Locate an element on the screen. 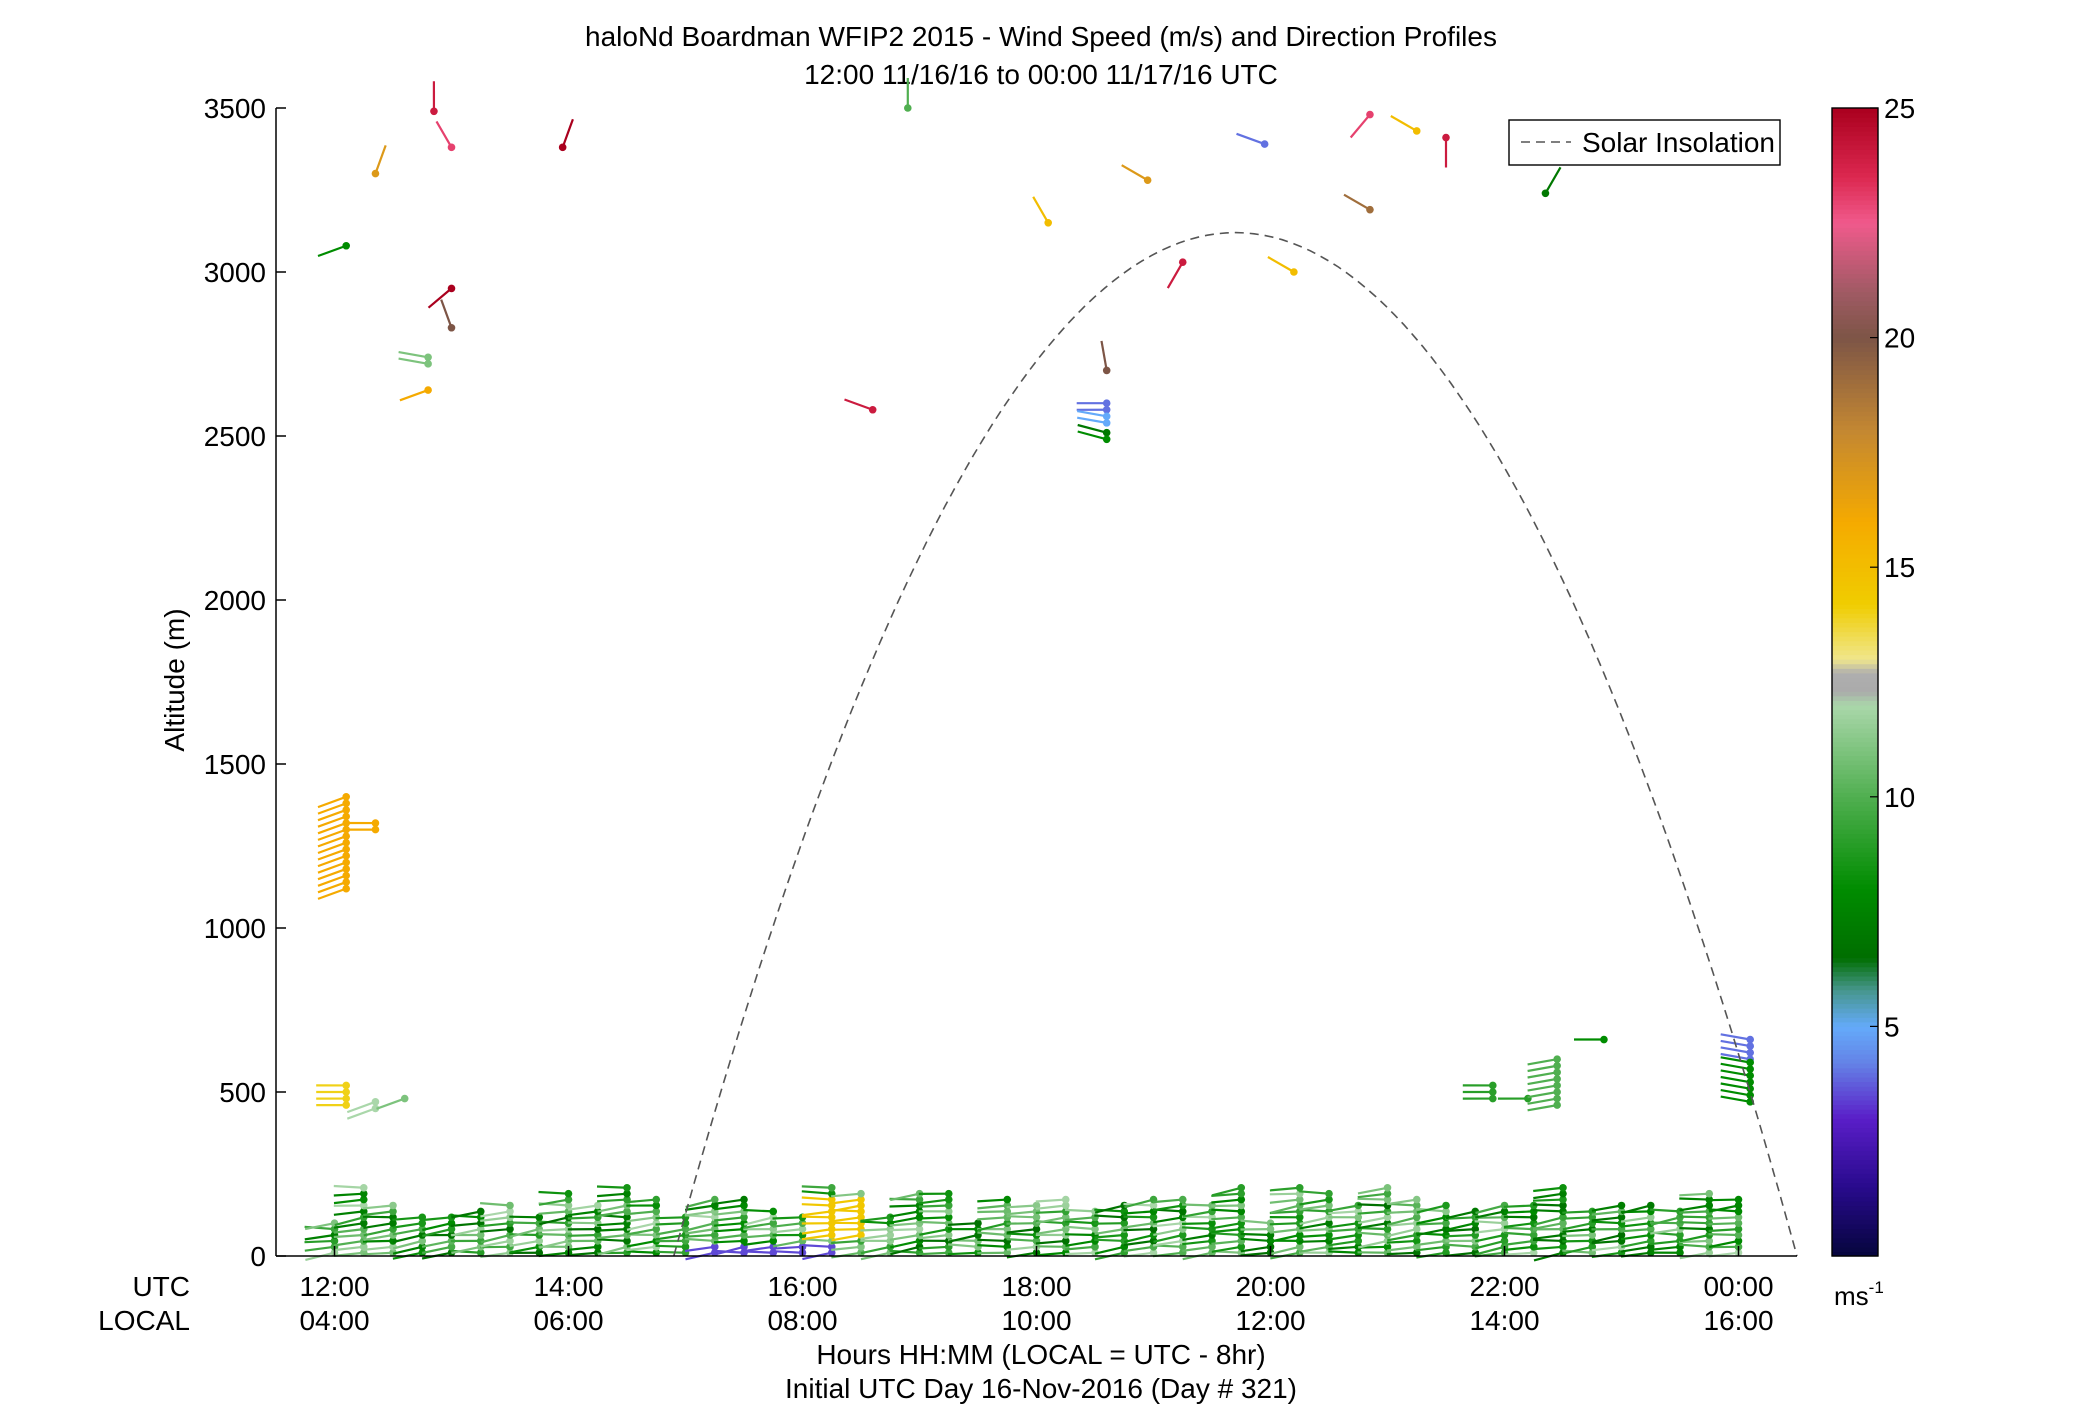 This screenshot has height=1425, width=2098. colorbar-tick-label: 15 is located at coordinates (1899, 567).